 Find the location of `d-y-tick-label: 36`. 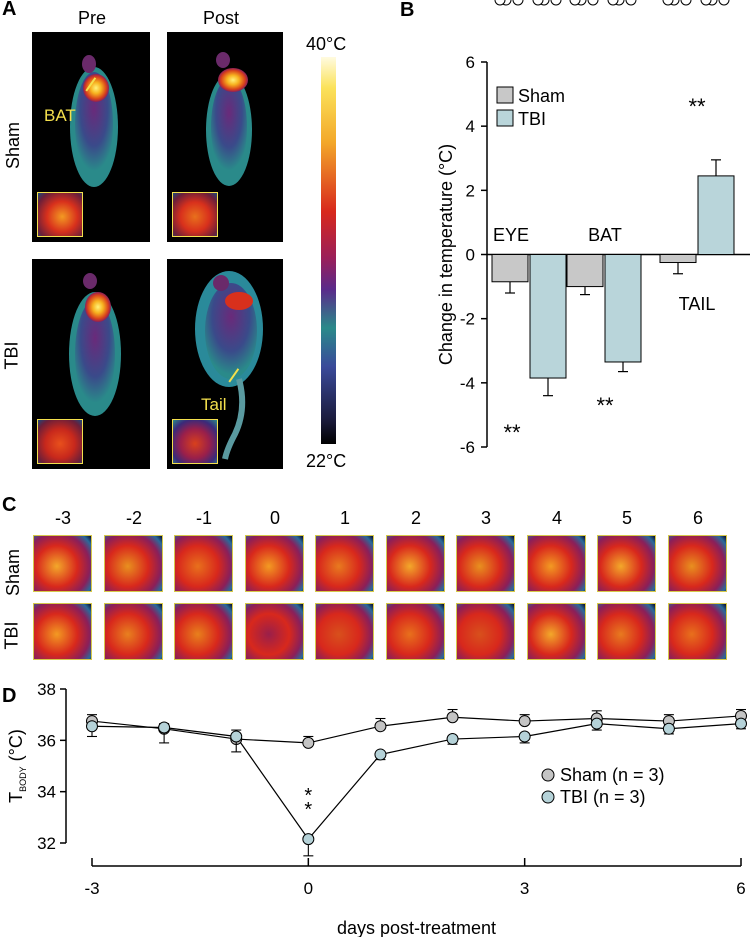

d-y-tick-label: 36 is located at coordinates (46, 740).